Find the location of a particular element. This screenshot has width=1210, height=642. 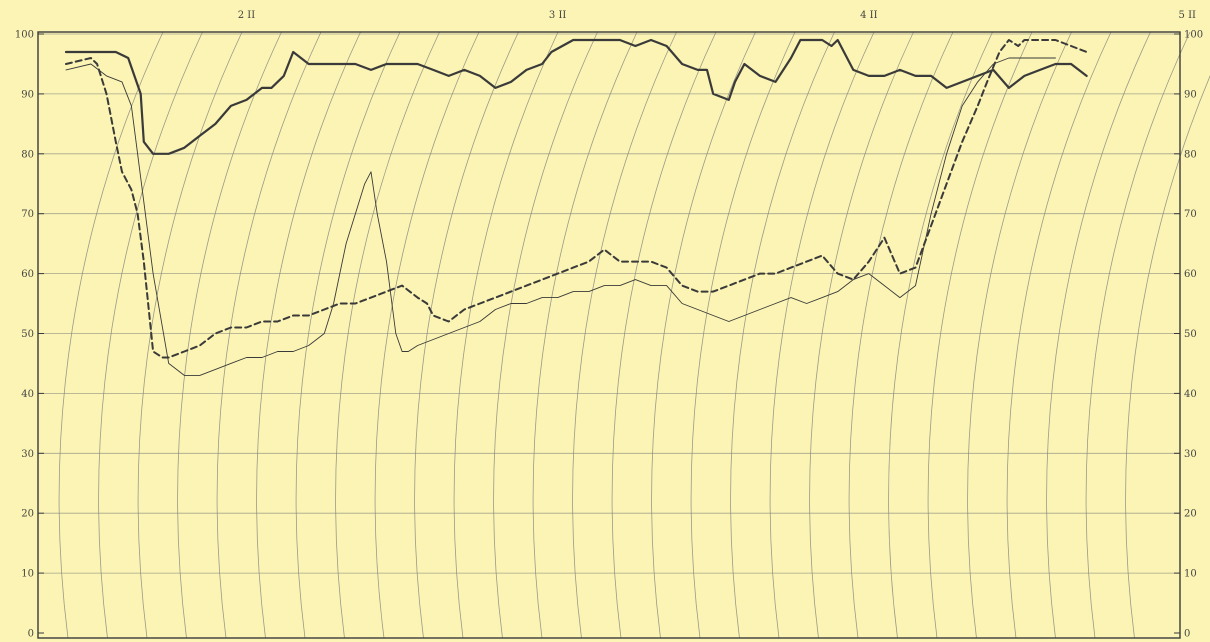

x-tick-label-2: 3 II is located at coordinates (557, 15).